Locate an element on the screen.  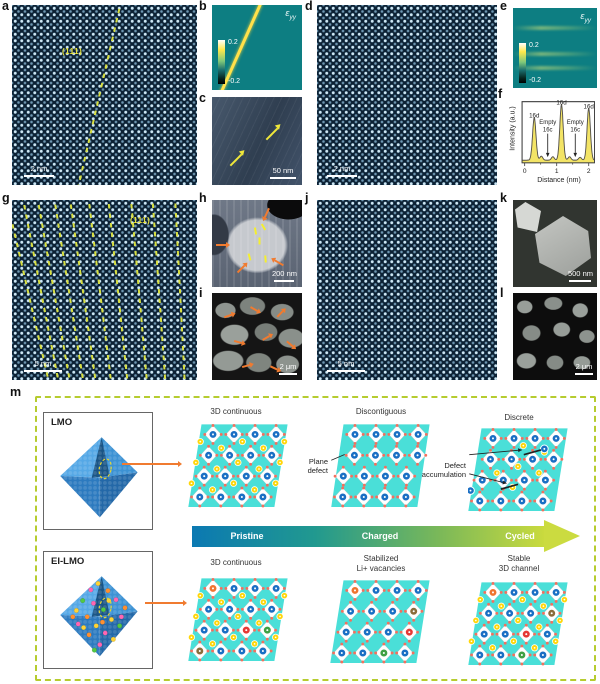
panel-m-label: m is located at coordinates (16, 392).